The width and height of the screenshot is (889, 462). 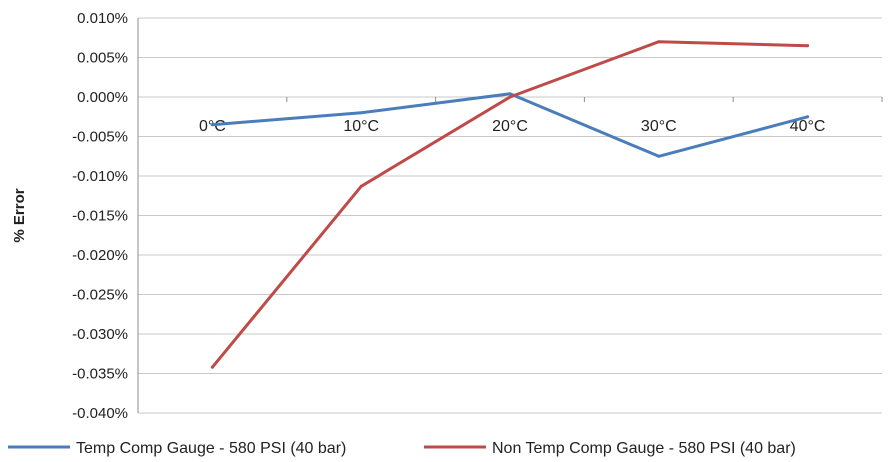 What do you see at coordinates (100, 334) in the screenshot?
I see `y-tick-label: -0.030%` at bounding box center [100, 334].